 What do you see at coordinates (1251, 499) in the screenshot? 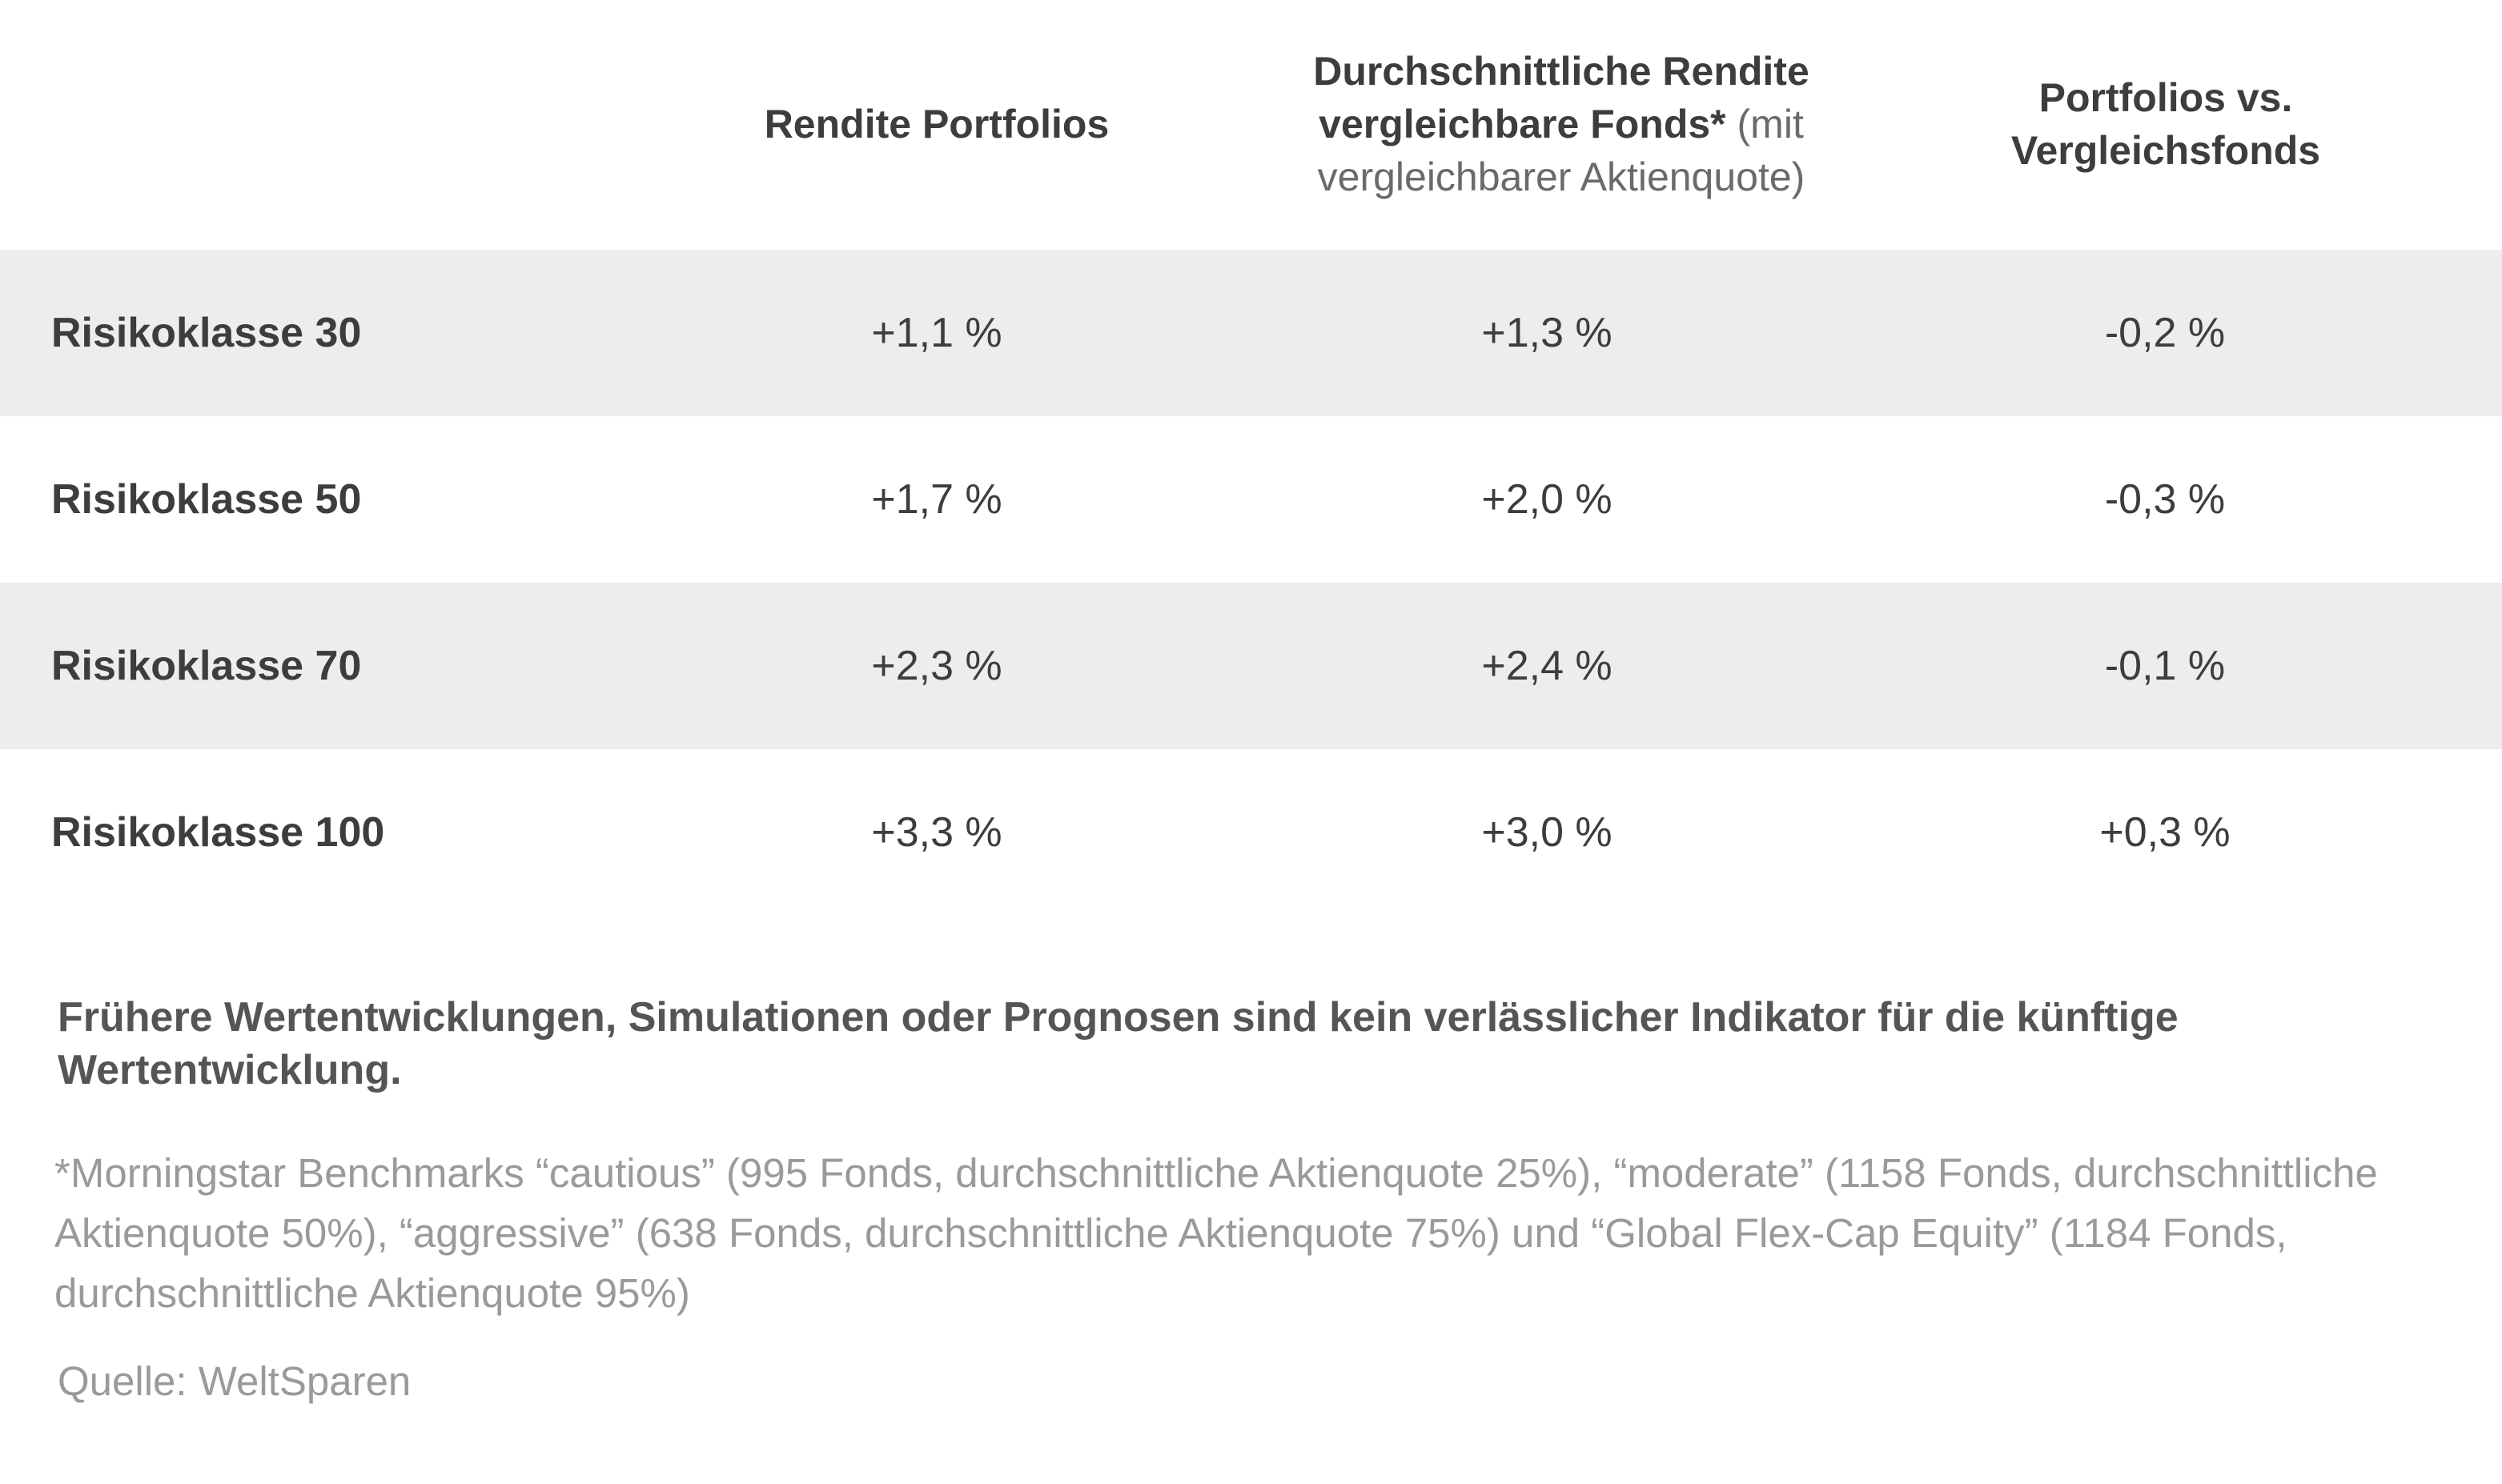
I see `table-row: Risikoklasse 50 +1,7 % +2,0 % -0,3 %` at bounding box center [1251, 499].